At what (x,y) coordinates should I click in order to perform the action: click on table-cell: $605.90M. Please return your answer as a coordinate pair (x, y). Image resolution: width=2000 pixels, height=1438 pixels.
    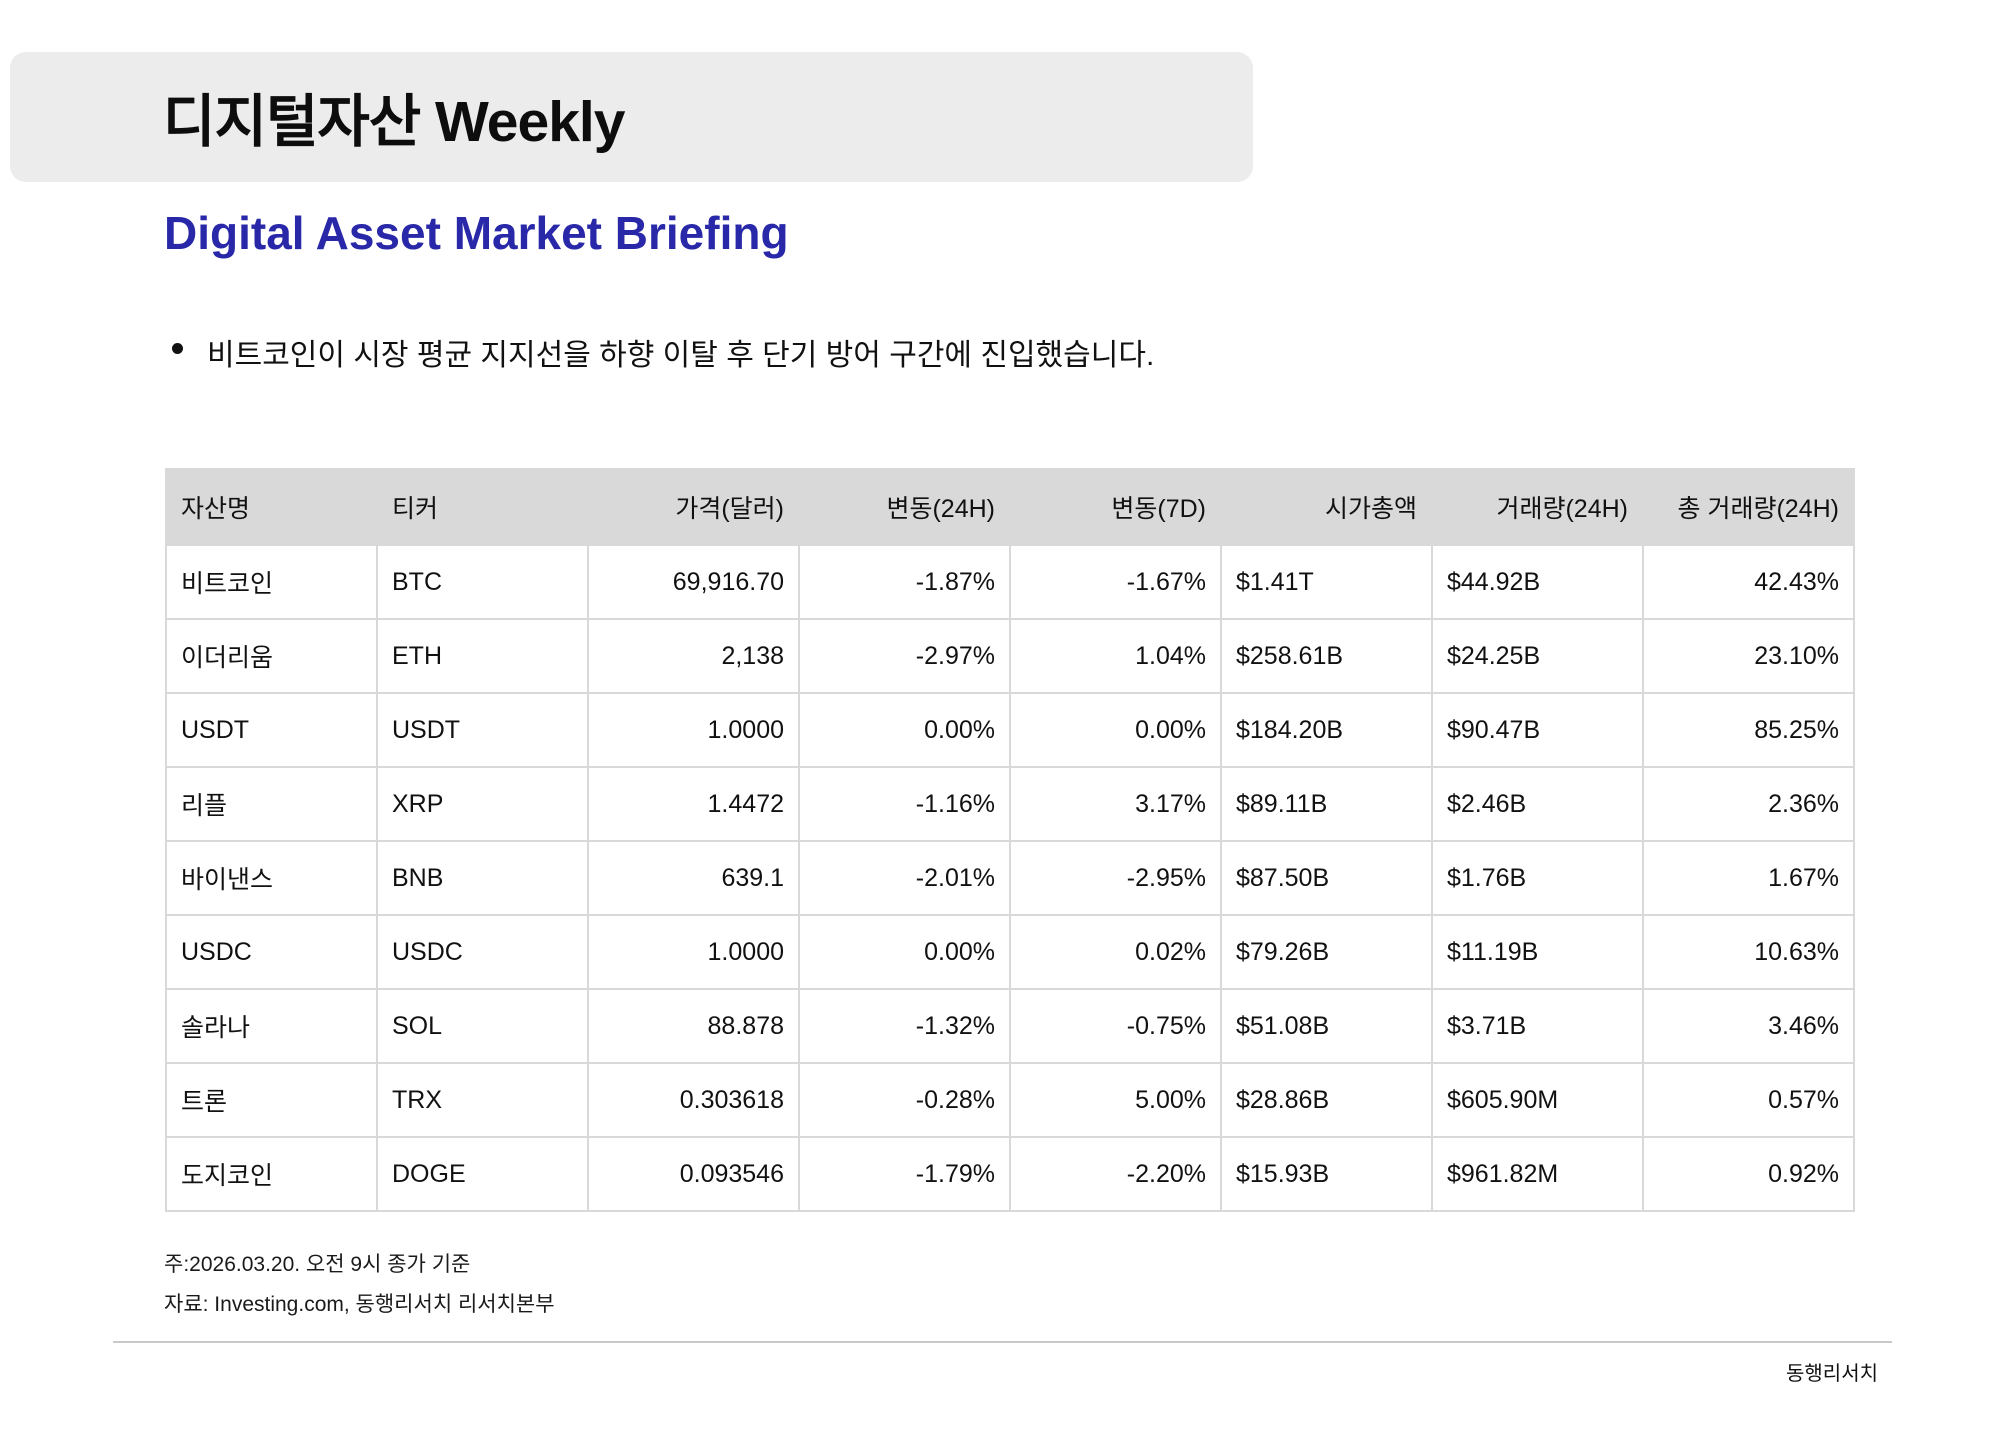
    Looking at the image, I should click on (1537, 1100).